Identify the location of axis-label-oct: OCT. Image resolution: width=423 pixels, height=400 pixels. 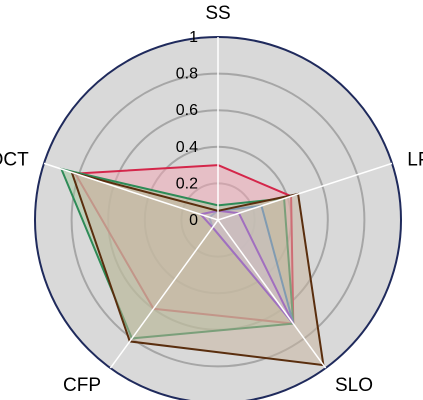
(14, 160).